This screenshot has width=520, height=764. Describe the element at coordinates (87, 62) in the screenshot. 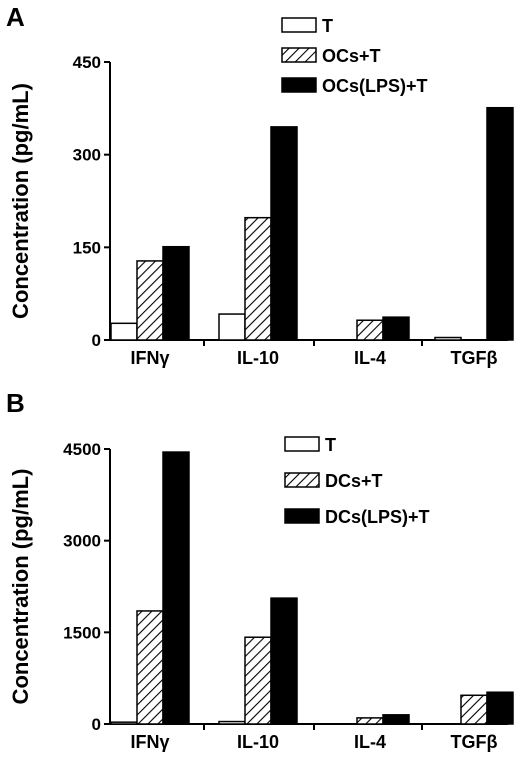

I see `y-tick-label: 450` at that location.